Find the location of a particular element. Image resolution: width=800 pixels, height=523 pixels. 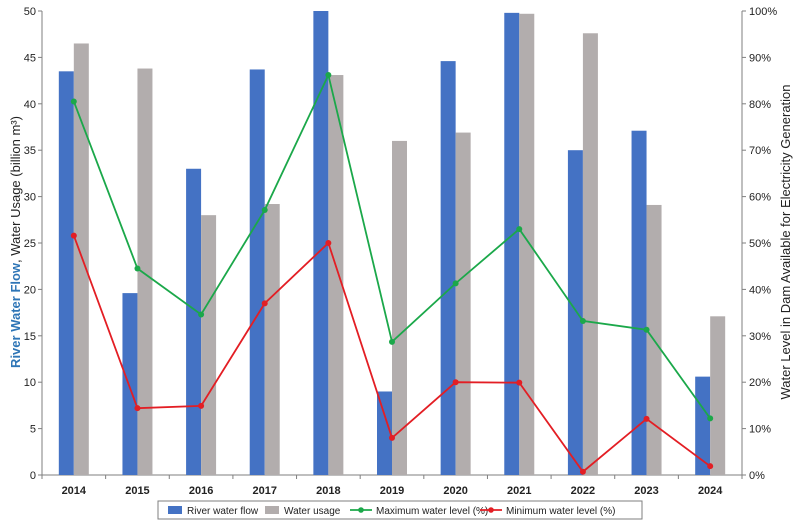

point-maximum-water-level-2014 is located at coordinates (73, 101).